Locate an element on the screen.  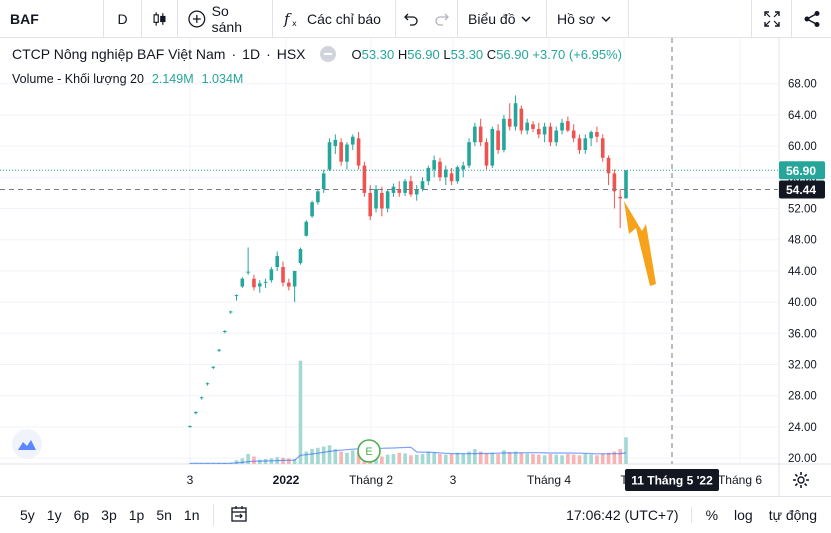
profile-label: Hồ sơ is located at coordinates (576, 18).